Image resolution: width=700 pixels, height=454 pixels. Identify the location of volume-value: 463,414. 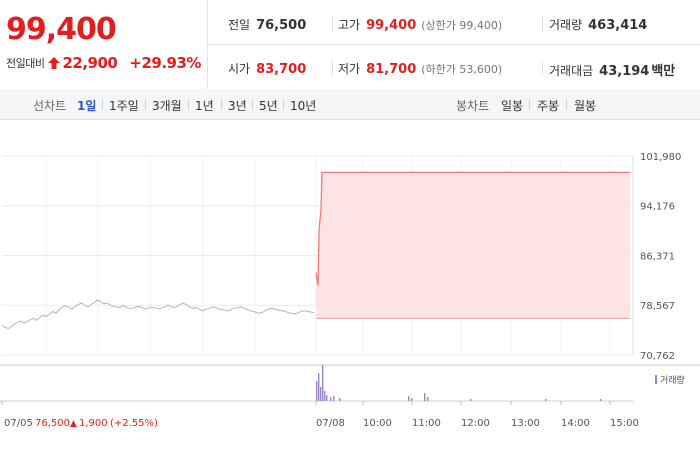
(618, 25).